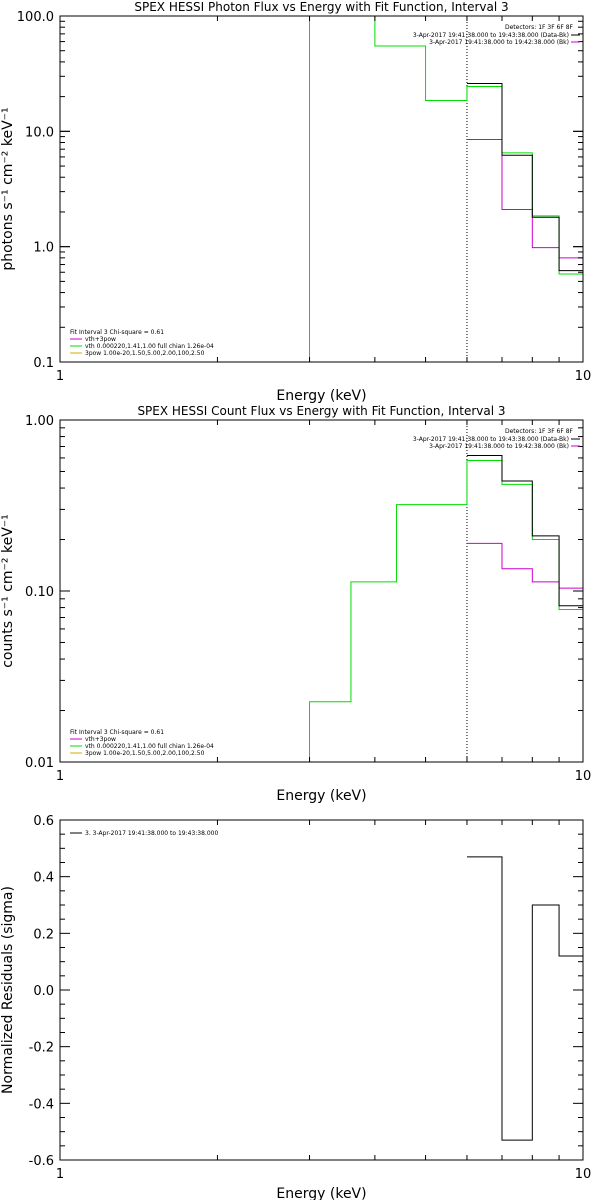 This screenshot has height=1200, width=600. I want to click on y-tick-label: 0.2, so click(43, 934).